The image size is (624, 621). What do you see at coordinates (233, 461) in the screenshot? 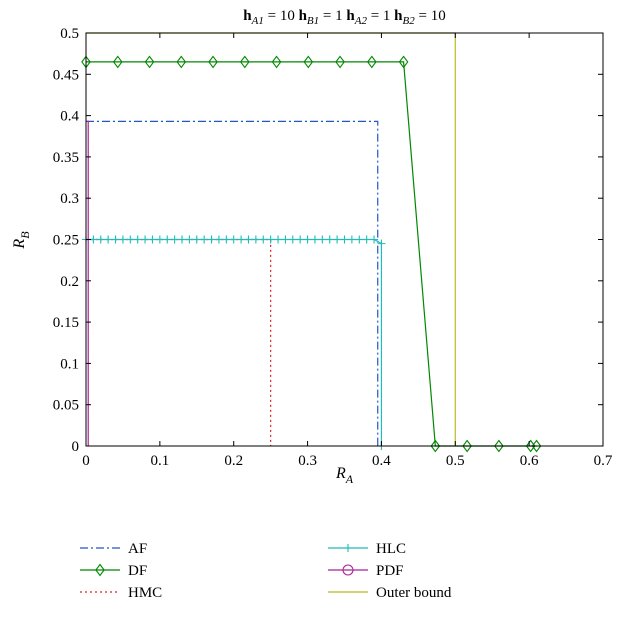
I see `x-tick-label: 0.2` at bounding box center [233, 461].